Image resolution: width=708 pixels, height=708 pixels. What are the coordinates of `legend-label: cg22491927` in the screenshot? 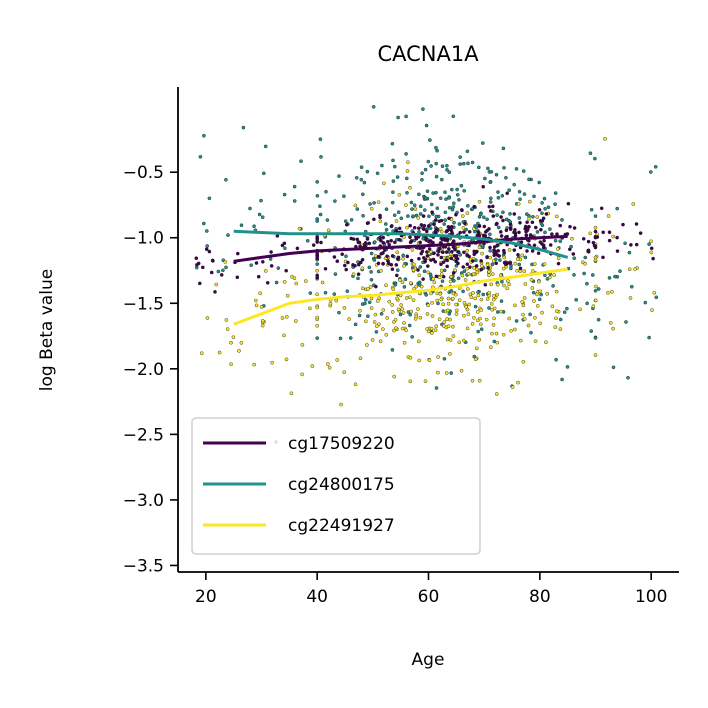 It's located at (341, 526).